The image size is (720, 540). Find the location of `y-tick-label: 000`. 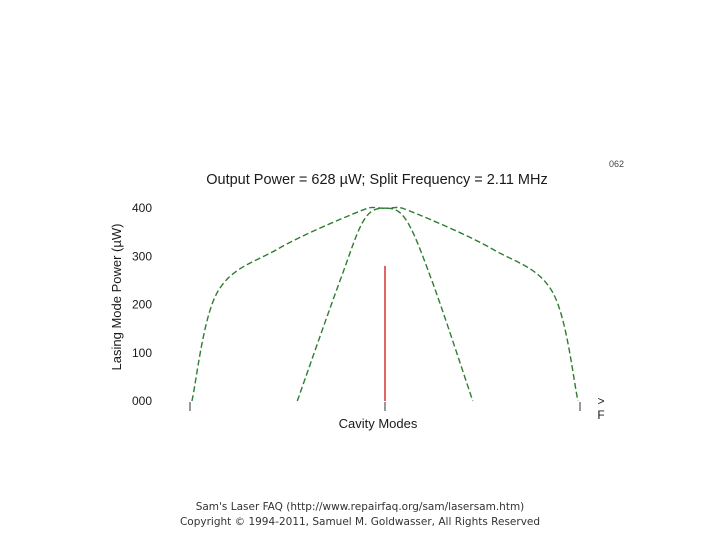

y-tick-label: 000 is located at coordinates (142, 401).